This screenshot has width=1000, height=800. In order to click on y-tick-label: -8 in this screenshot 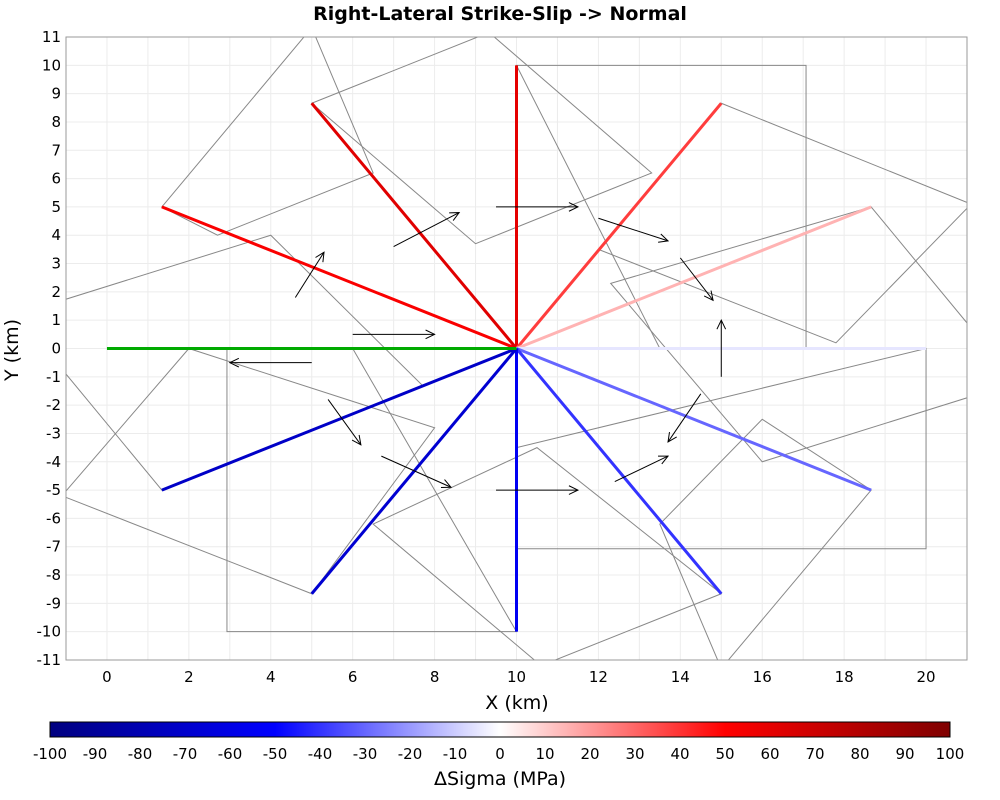, I will do `click(53, 575)`.